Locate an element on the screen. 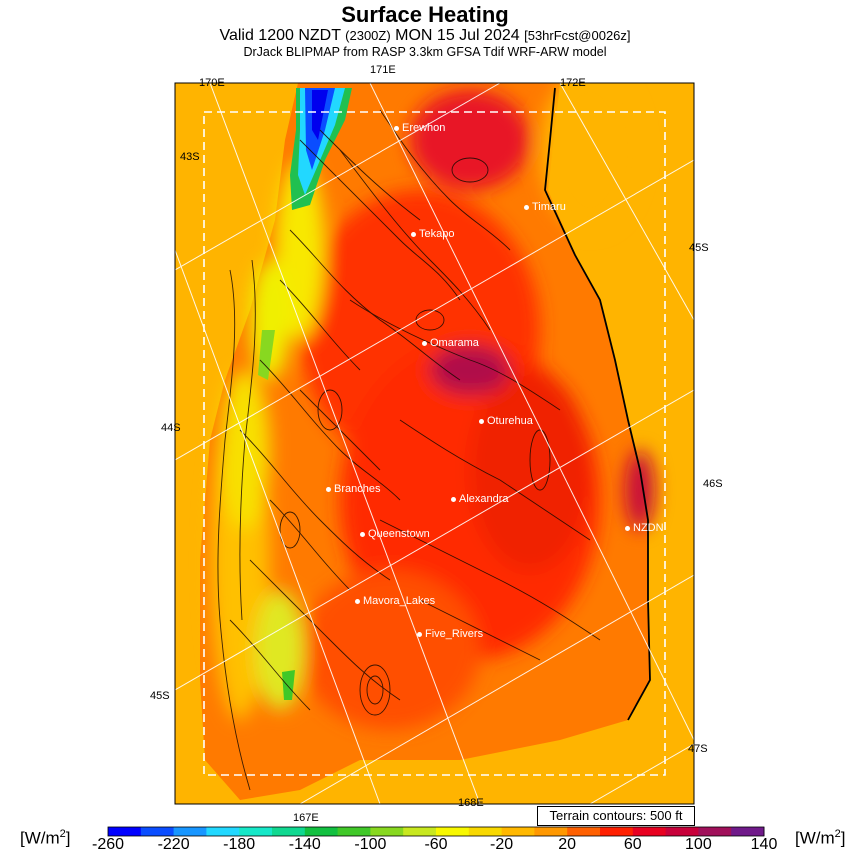 The width and height of the screenshot is (850, 860). lat-label: 43S is located at coordinates (190, 157).